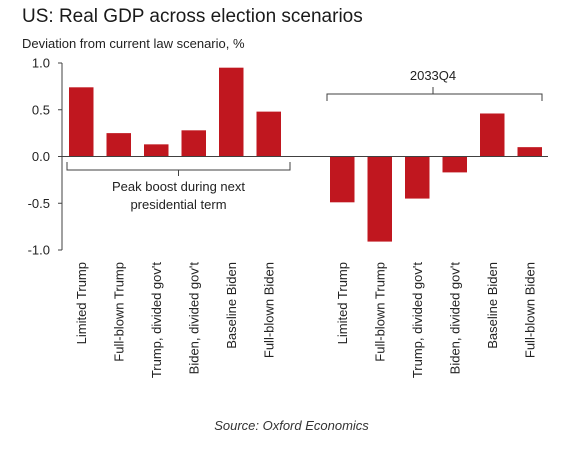 This screenshot has height=449, width=583. Describe the element at coordinates (192, 16) in the screenshot. I see `chart-title: US: Real GDP across election scenarios` at that location.